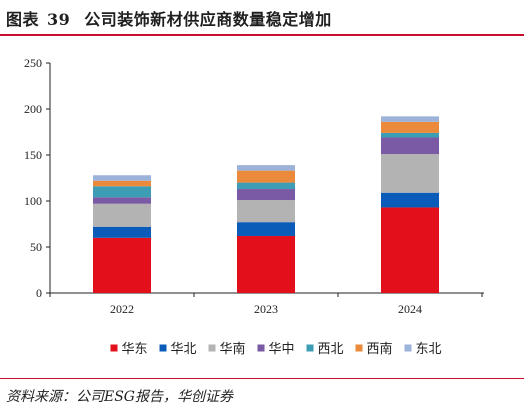  I want to click on bar-2024-华南, so click(410, 173).